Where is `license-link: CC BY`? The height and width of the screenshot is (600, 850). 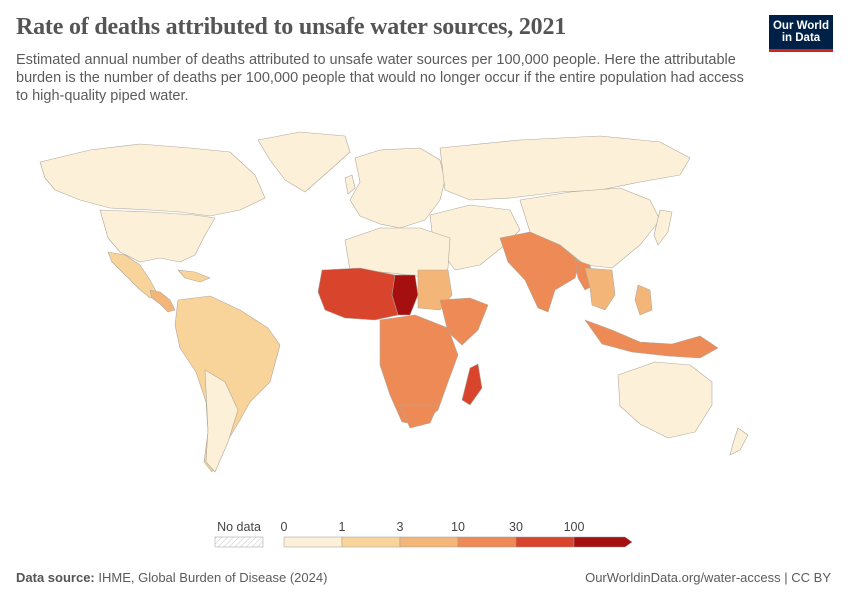
license-link: CC BY is located at coordinates (811, 577).